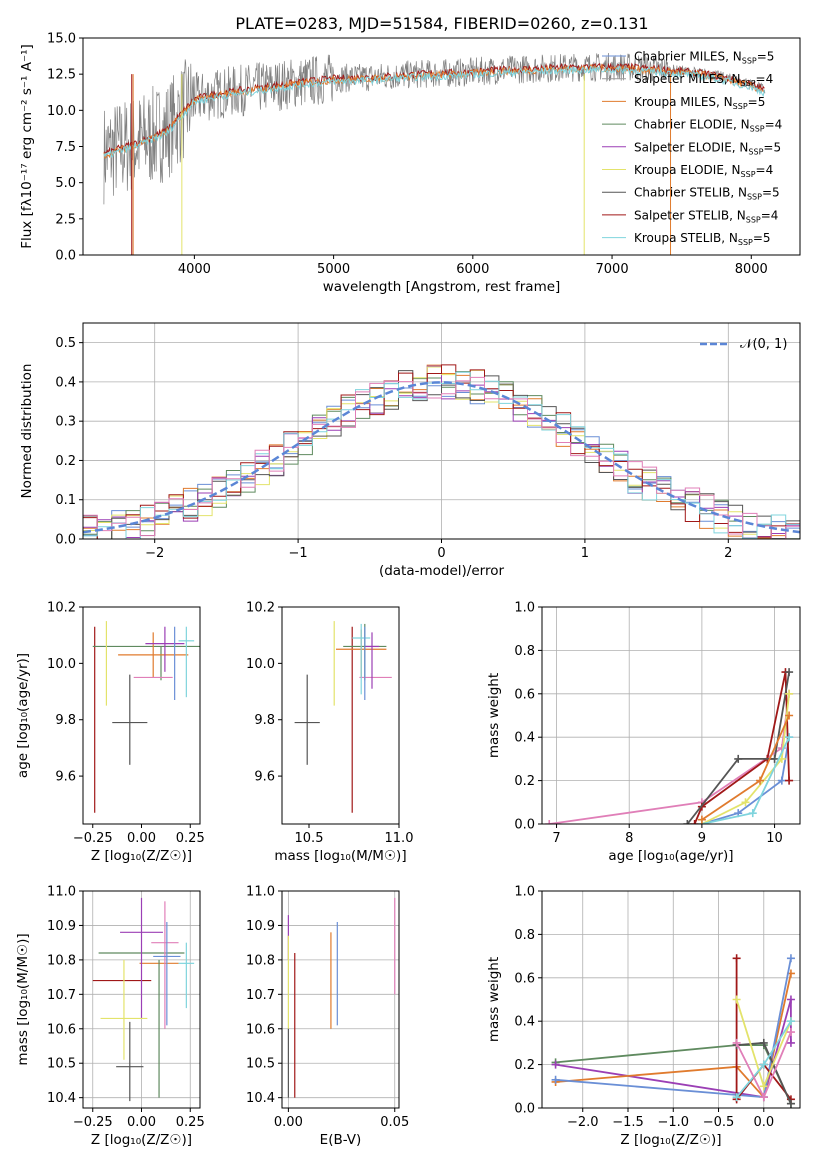 The image size is (819, 1170). What do you see at coordinates (738, 747) in the screenshot?
I see `weight-line` at bounding box center [738, 747].